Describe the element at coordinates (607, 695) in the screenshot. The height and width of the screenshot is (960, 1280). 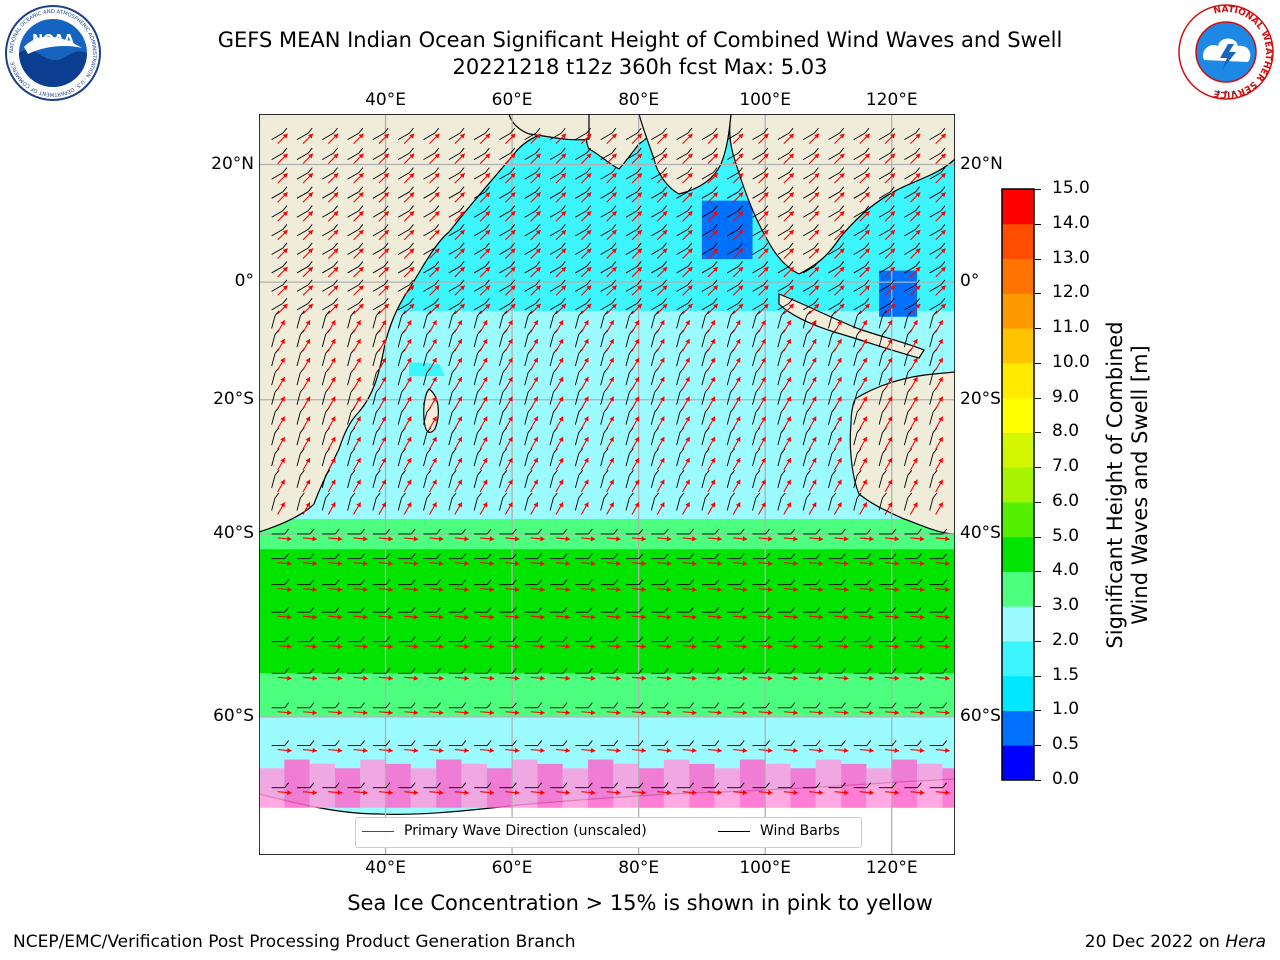
I see `wave-band` at that location.